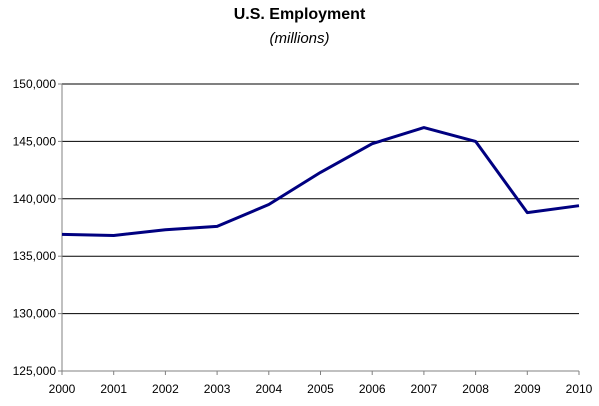 This screenshot has width=599, height=406. What do you see at coordinates (62, 389) in the screenshot?
I see `x-tick-label: 2000` at bounding box center [62, 389].